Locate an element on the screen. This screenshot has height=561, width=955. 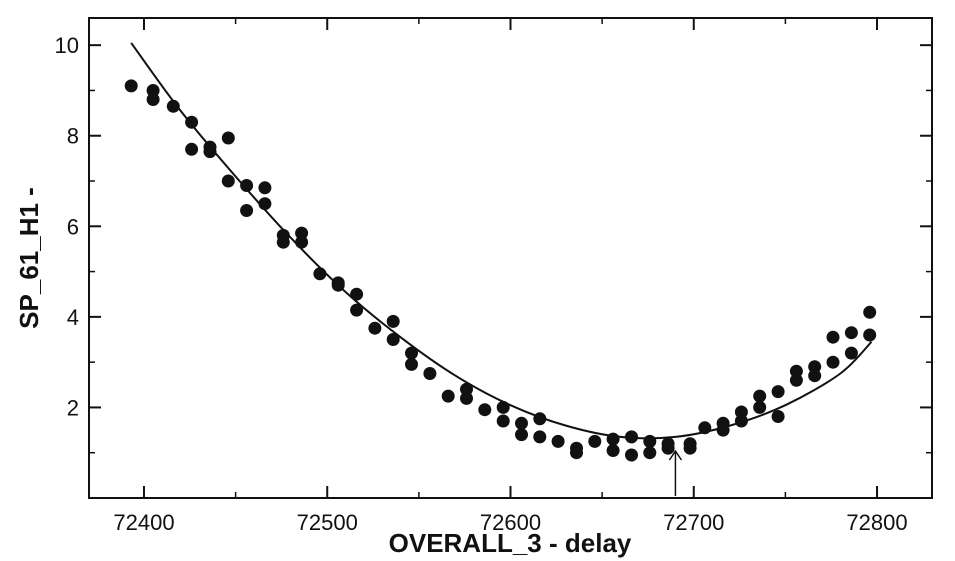
x-tick-label: 72700 is located at coordinates (693, 522).